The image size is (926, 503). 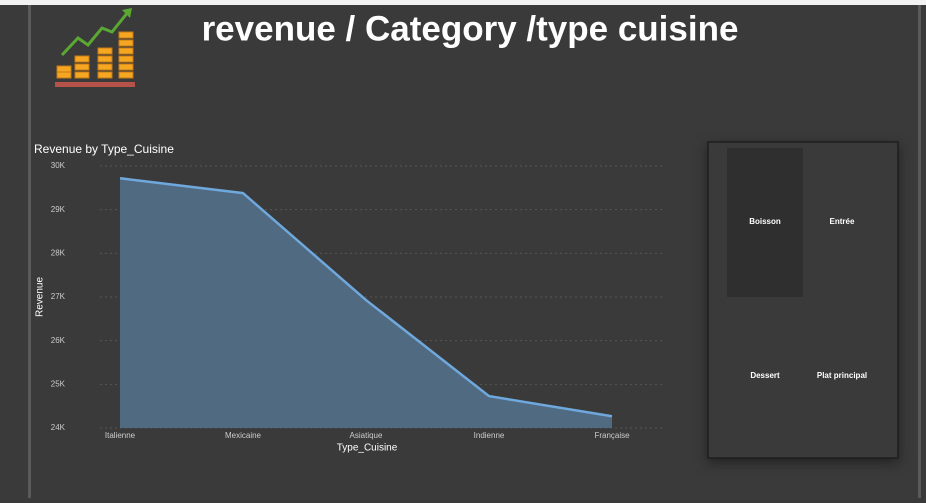 I want to click on y-tick-label: 29K, so click(x=58, y=209).